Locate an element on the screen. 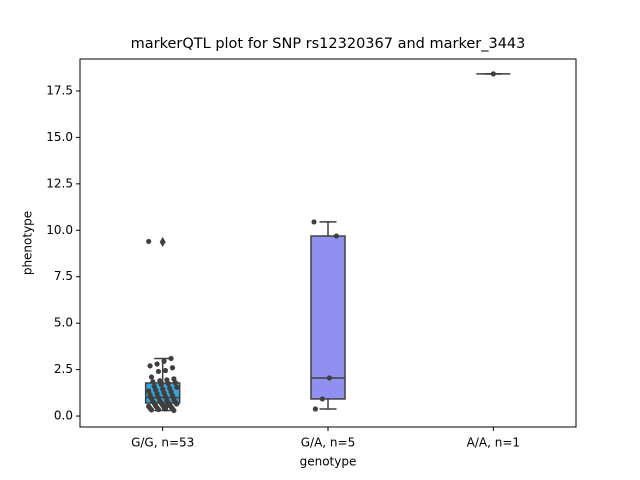 The width and height of the screenshot is (640, 480). y-tick-label: 0.0 is located at coordinates (63, 416).